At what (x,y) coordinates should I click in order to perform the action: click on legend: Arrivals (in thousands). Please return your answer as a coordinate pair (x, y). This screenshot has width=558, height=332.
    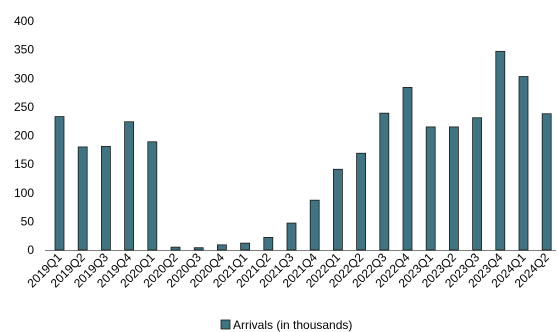
    Looking at the image, I should click on (286, 325).